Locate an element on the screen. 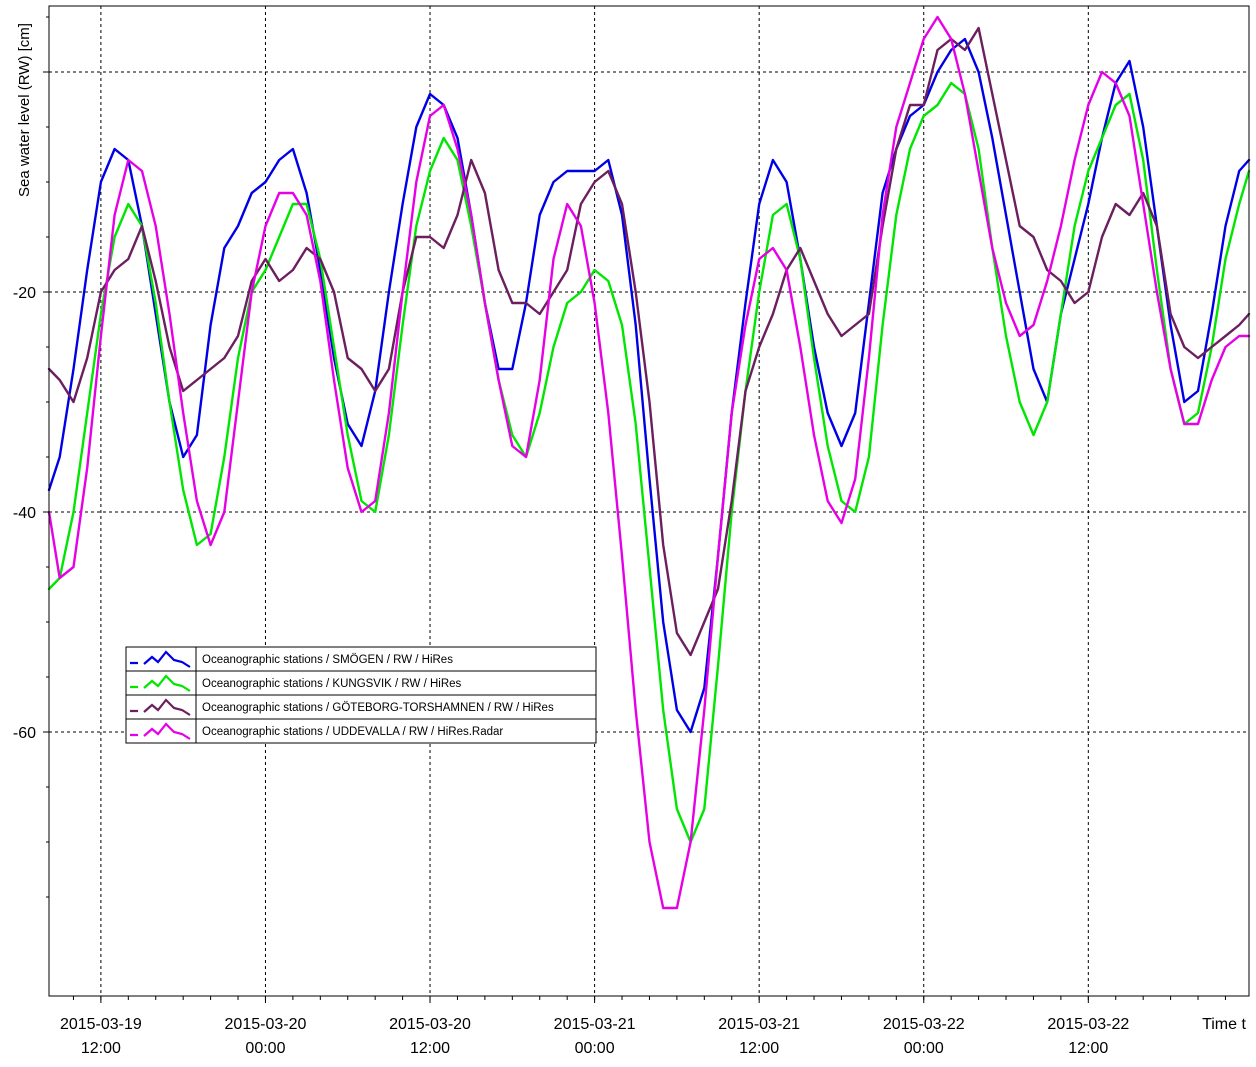 Image resolution: width=1256 pixels, height=1067 pixels. y-tick-label: -40 is located at coordinates (24, 513).